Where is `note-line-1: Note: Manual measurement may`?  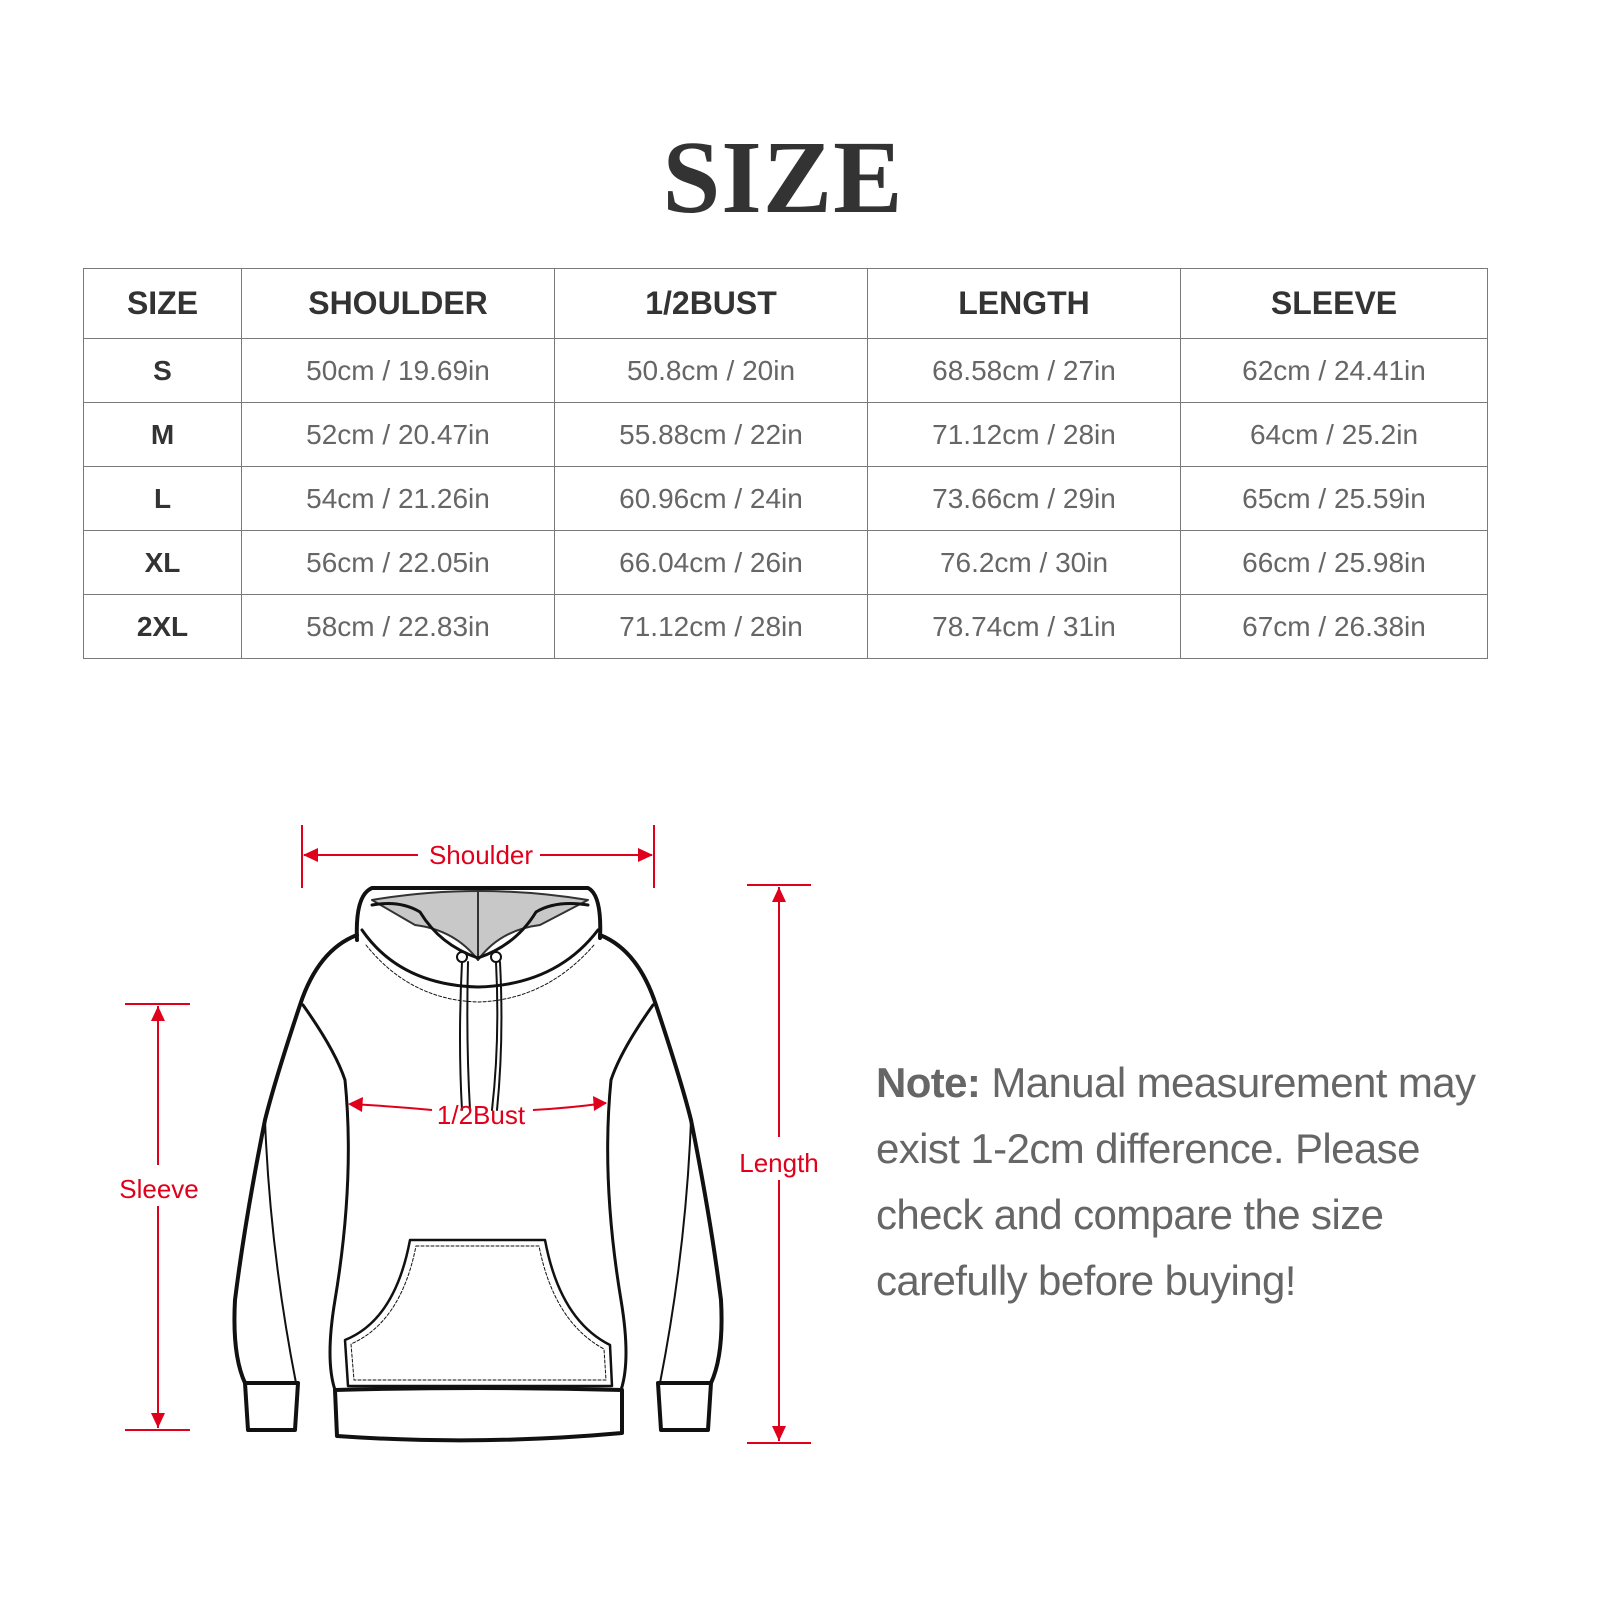 note-line-1: Note: Manual measurement may is located at coordinates (1176, 1083).